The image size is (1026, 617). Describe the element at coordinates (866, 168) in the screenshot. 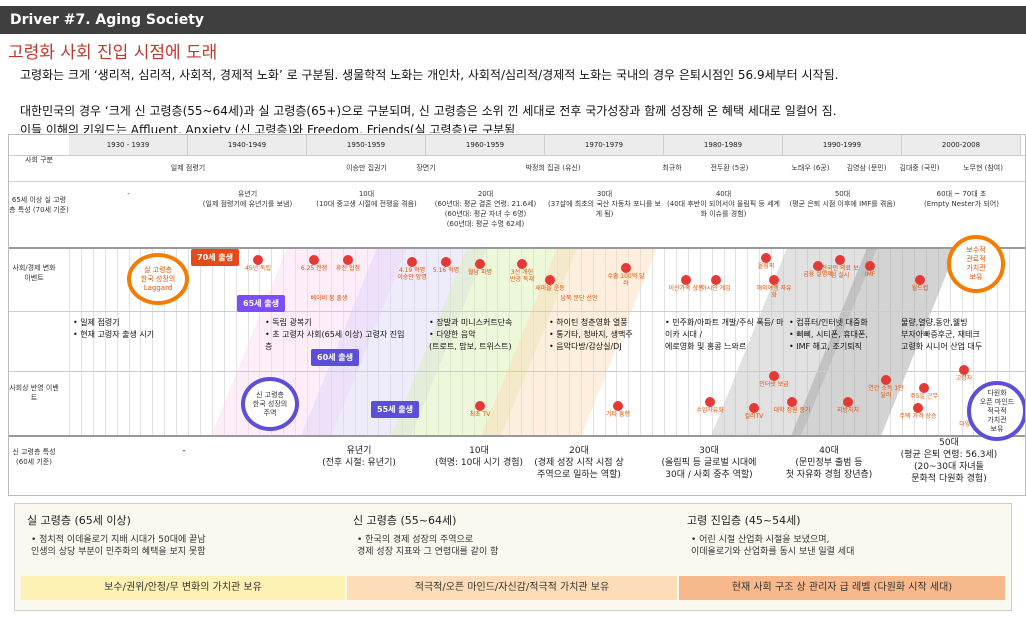

I see `era-label: 김영삼 (문민)` at that location.